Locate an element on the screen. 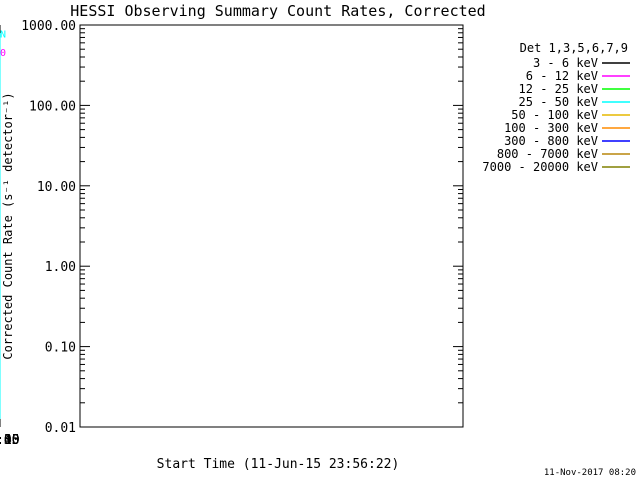 The width and height of the screenshot is (640, 480). x-tick-label-01-15: 01:15 is located at coordinates (10, 440).